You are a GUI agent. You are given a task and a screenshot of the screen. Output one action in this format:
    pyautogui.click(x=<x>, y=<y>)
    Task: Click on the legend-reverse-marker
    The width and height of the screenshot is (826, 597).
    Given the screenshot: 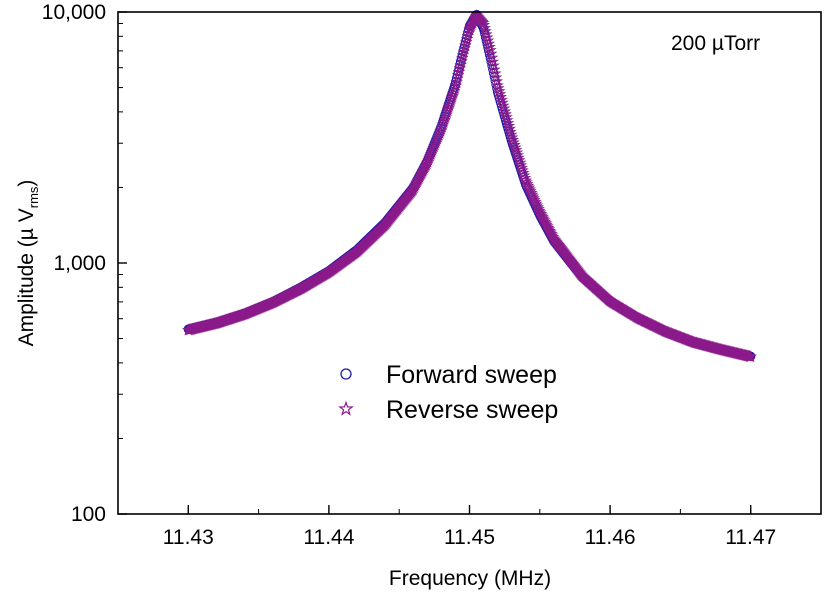 What is the action you would take?
    pyautogui.click(x=346, y=408)
    